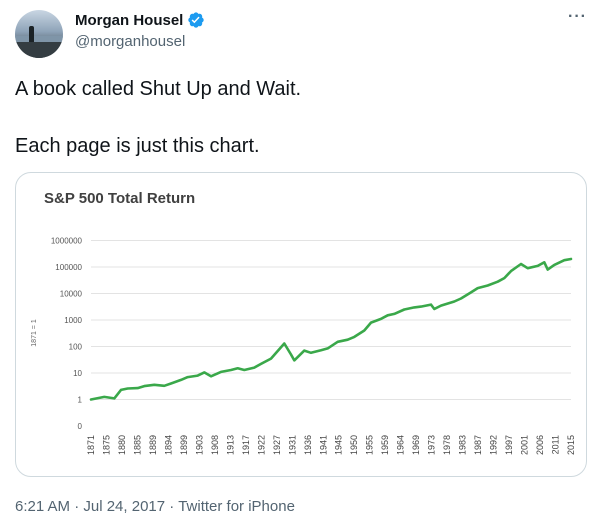 This screenshot has height=521, width=600. I want to click on y-tick-label: 10, so click(77, 373).